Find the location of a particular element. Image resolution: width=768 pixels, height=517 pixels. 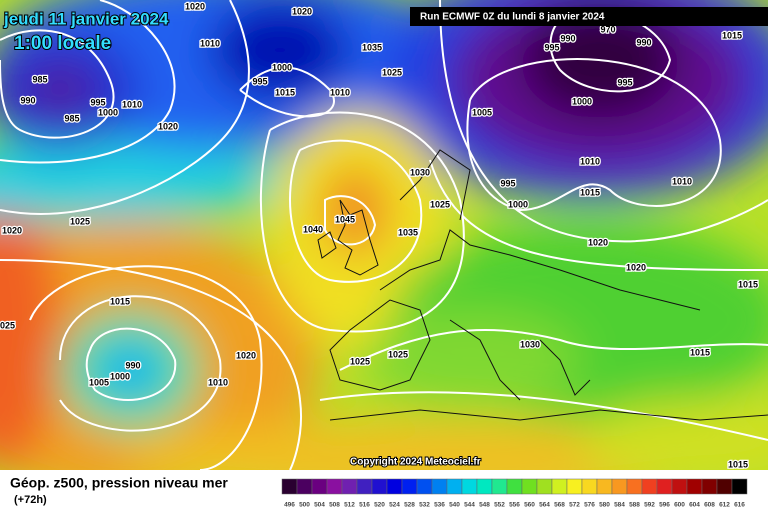

legend-label: 512 is located at coordinates (349, 505).